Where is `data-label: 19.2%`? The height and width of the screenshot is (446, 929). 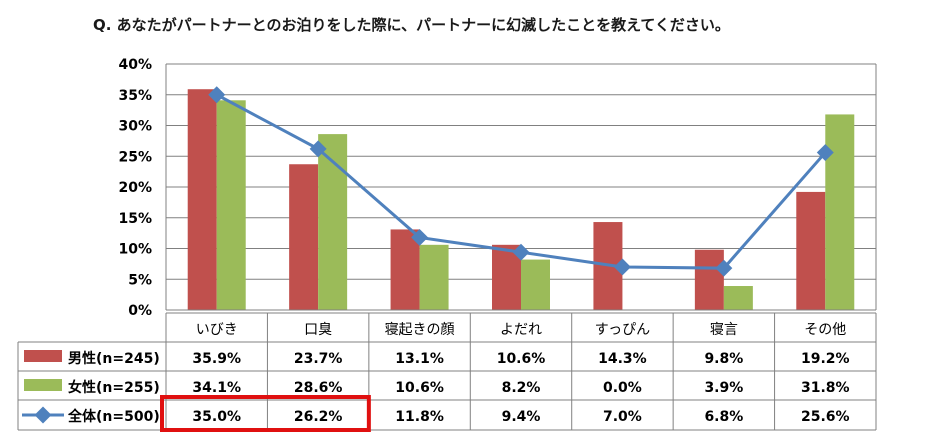
data-label: 19.2% is located at coordinates (825, 359).